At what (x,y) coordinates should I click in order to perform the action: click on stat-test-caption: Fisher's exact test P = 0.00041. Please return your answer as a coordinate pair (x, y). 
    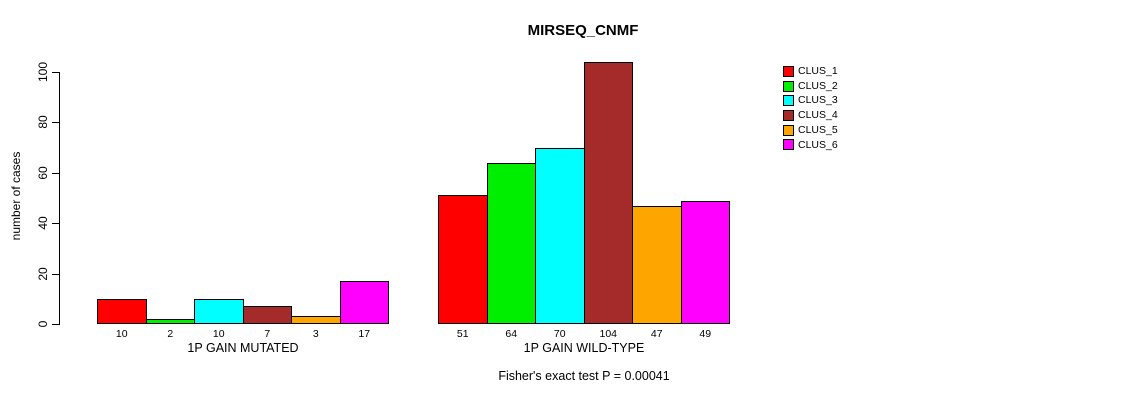
    Looking at the image, I should click on (584, 376).